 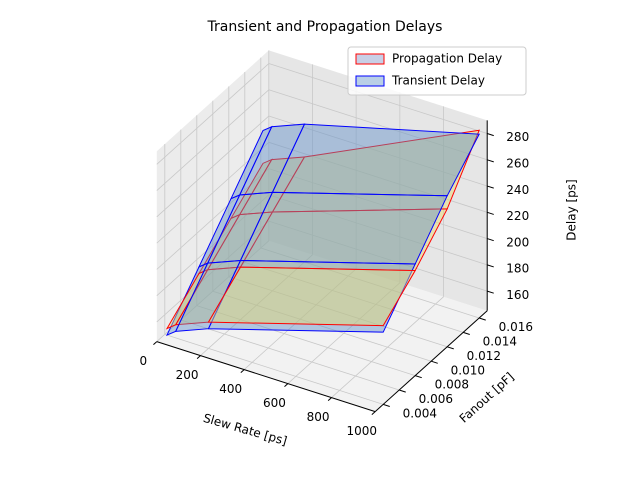 I want to click on x-tick-label: 600, so click(x=274, y=403).